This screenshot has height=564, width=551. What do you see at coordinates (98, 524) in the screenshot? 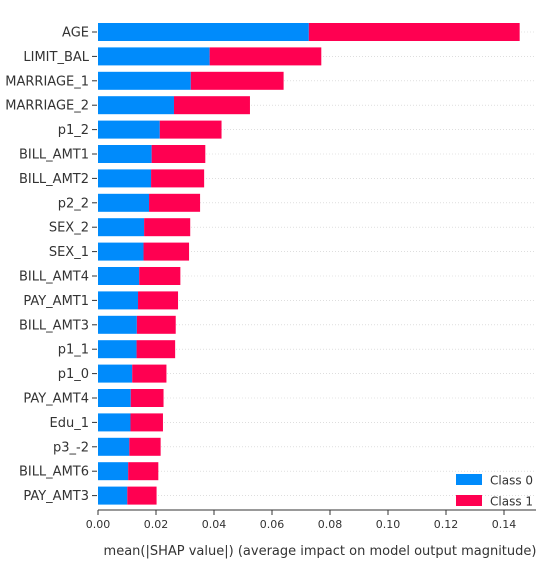
I see `x-tick-label: 0.00` at bounding box center [98, 524].